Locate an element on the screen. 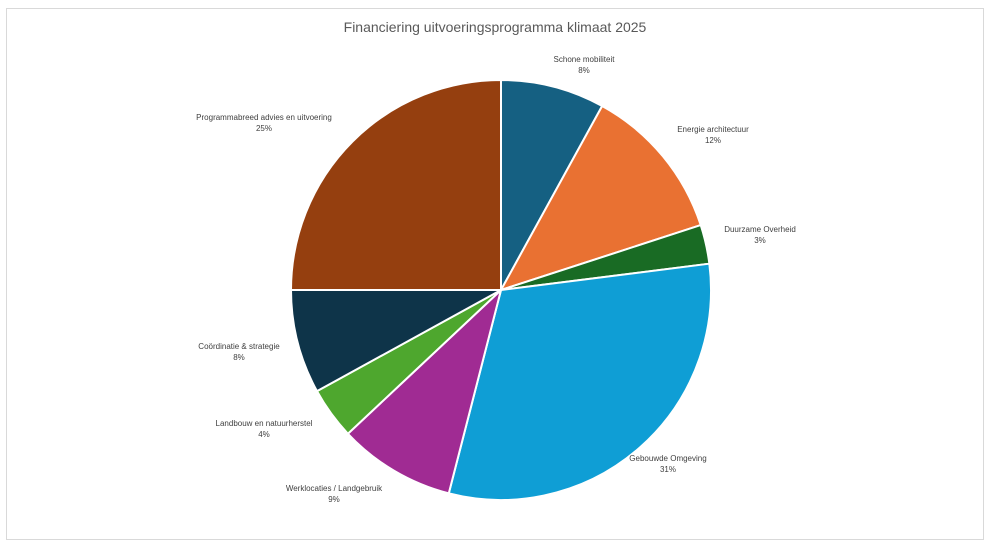 Image resolution: width=986 pixels, height=540 pixels. slice-label: Programmabreed advies en uitvoering is located at coordinates (264, 117).